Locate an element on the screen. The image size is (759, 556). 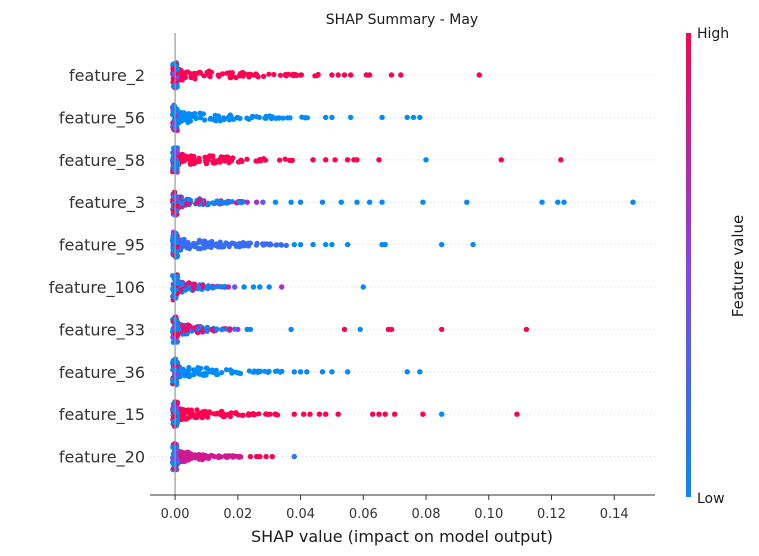
x-axis-ticks: 0.00 0.02 0.04 0.06 0.08 0.10 0.12 0.14 is located at coordinates (395, 508).